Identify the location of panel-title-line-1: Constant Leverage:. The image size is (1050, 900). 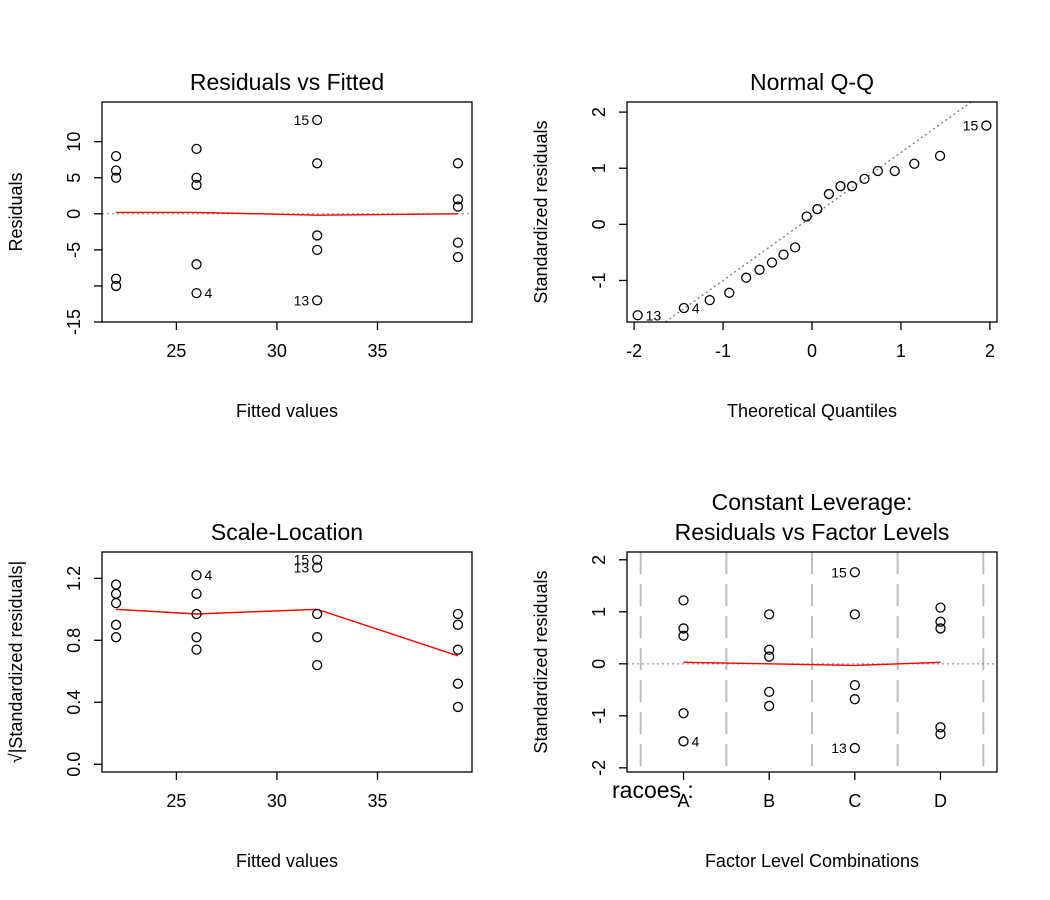
(812, 502).